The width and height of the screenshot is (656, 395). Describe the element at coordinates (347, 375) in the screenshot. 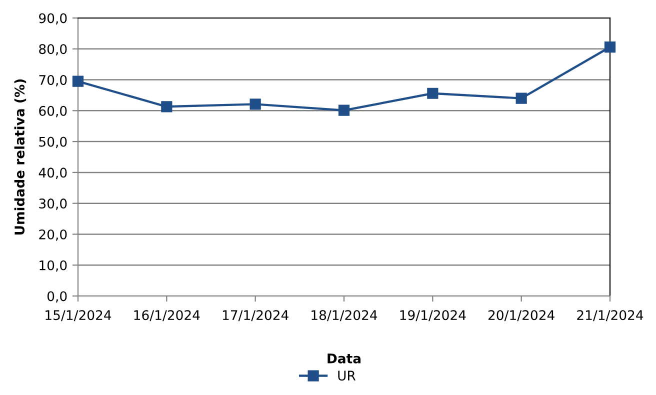

I see `legend-label: UR` at that location.